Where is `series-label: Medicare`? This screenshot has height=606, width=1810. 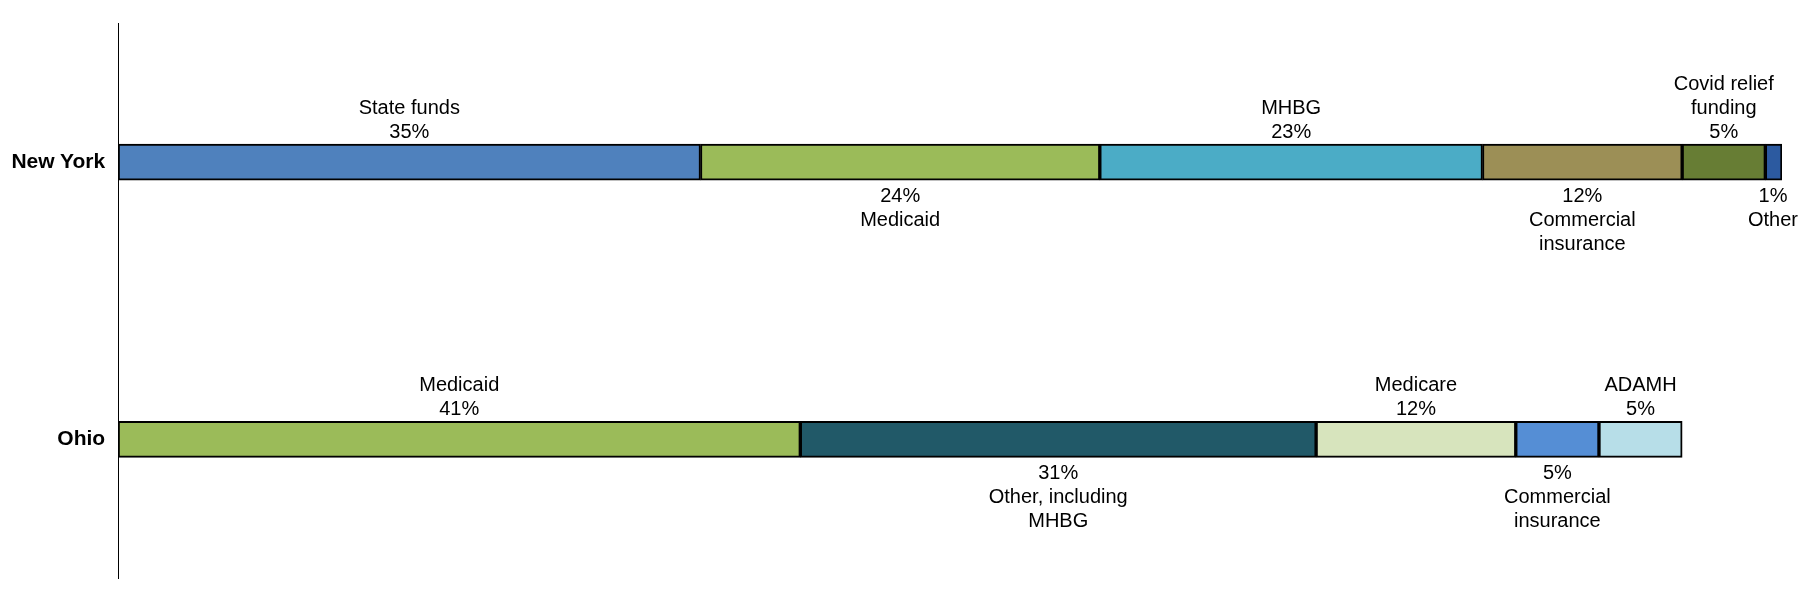
series-label: Medicare is located at coordinates (1416, 384).